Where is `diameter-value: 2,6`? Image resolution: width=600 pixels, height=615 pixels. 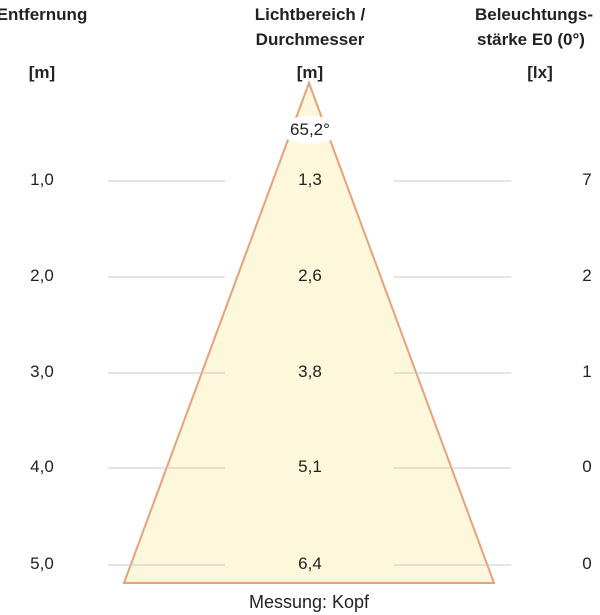 diameter-value: 2,6 is located at coordinates (310, 275).